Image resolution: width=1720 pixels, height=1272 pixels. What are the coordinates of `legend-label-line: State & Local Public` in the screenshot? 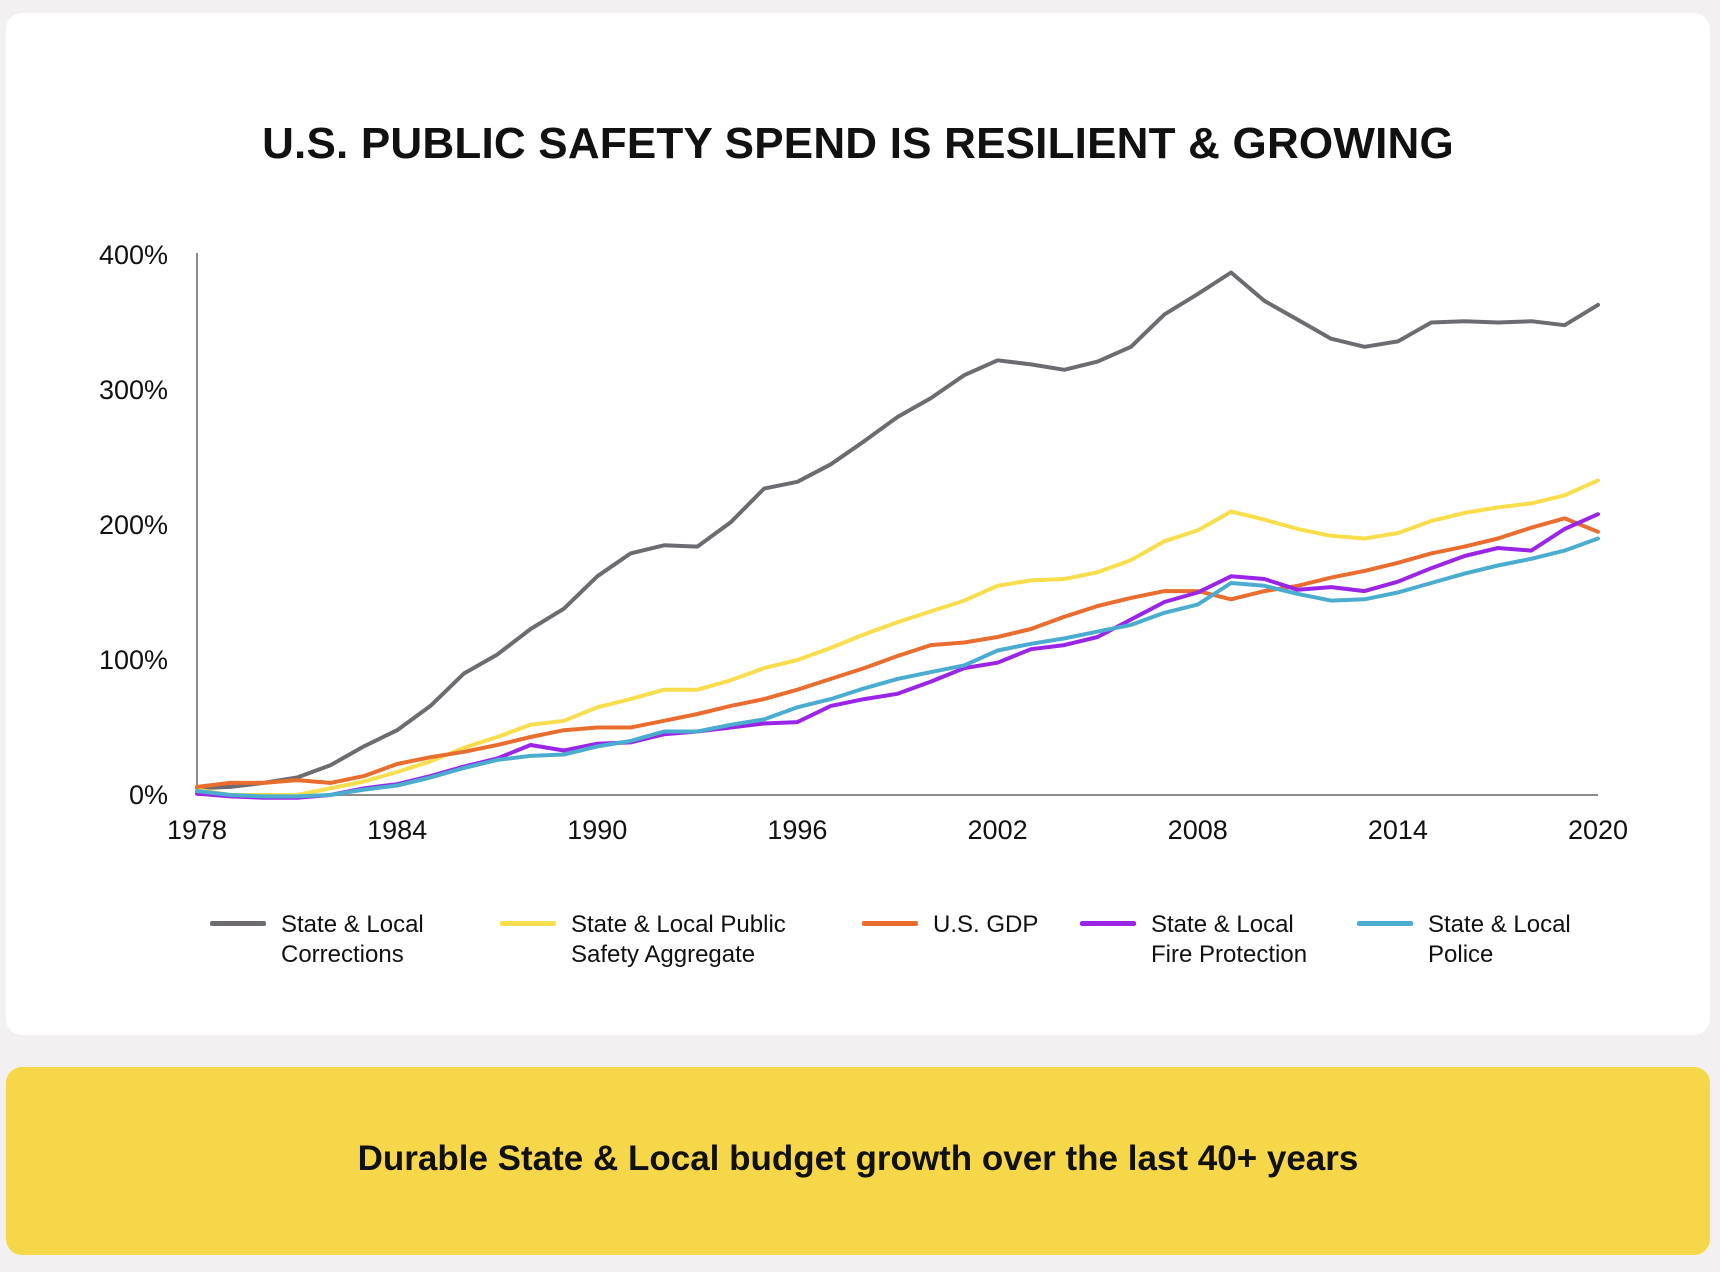 It's located at (678, 924).